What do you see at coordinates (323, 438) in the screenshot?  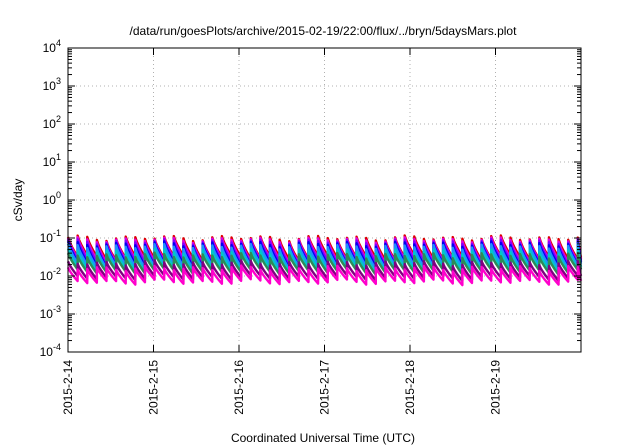 I see `x-axis-label: Coordinated Universal Time (UTC)` at bounding box center [323, 438].